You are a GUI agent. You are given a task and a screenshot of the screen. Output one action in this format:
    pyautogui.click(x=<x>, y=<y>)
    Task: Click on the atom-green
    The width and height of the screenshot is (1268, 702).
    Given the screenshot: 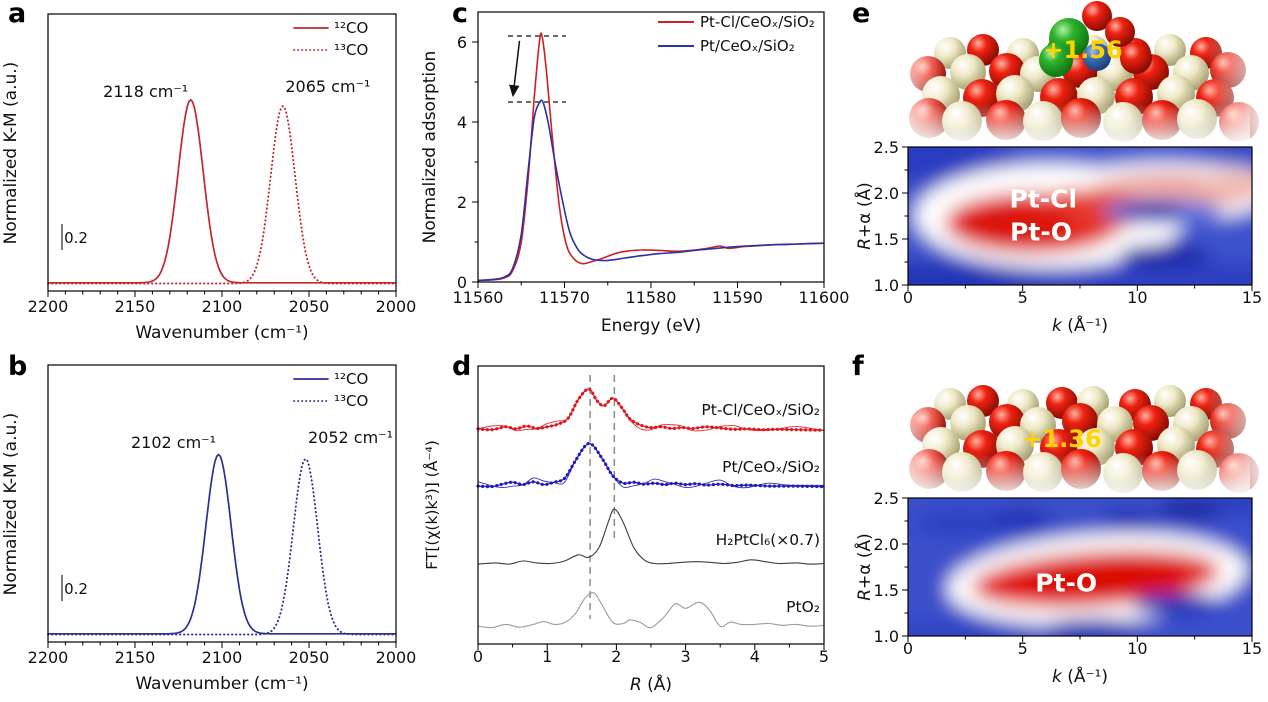 What is the action you would take?
    pyautogui.click(x=1056, y=60)
    